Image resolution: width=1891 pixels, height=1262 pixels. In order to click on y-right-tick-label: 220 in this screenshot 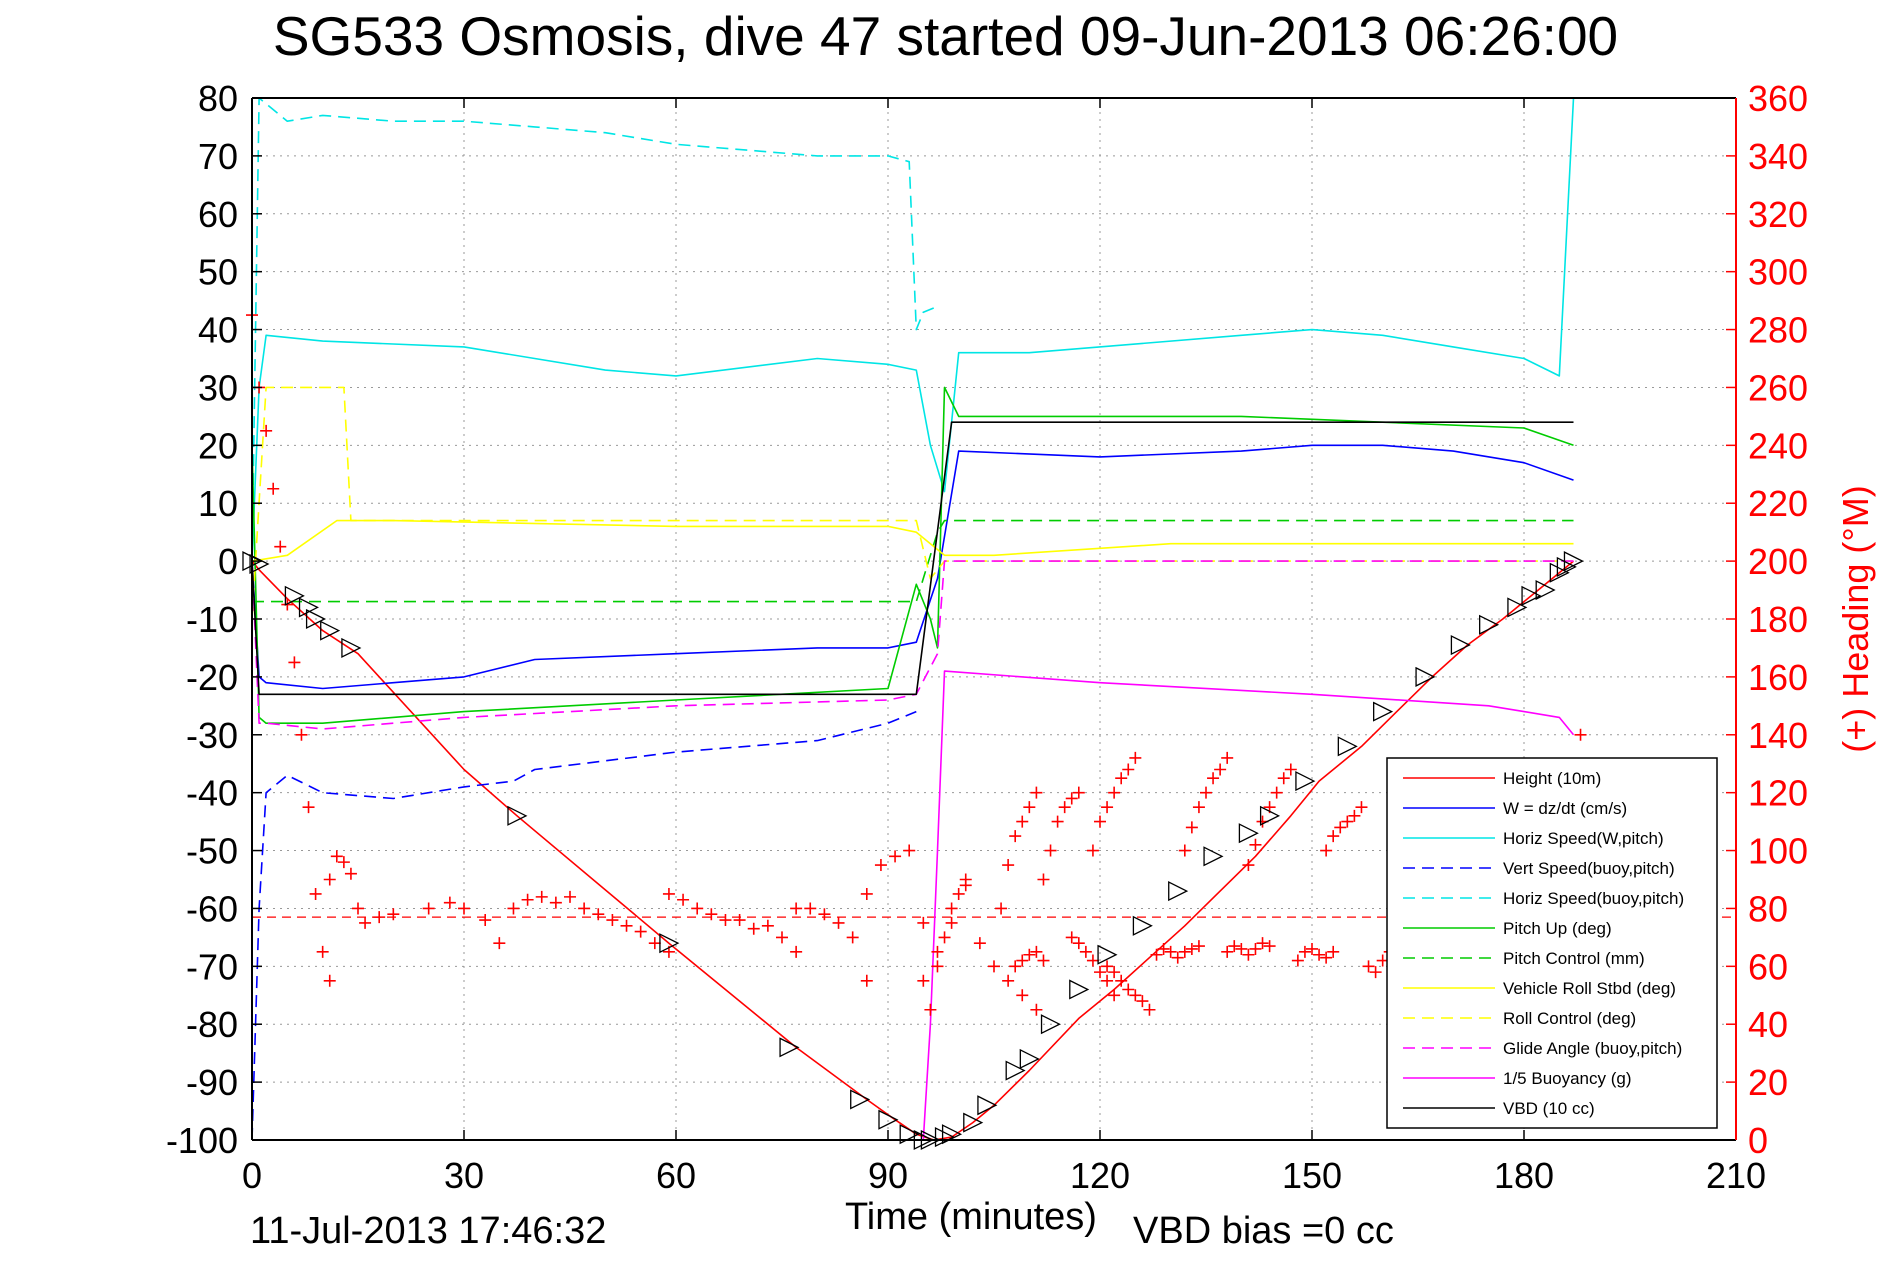, I will do `click(1778, 503)`.